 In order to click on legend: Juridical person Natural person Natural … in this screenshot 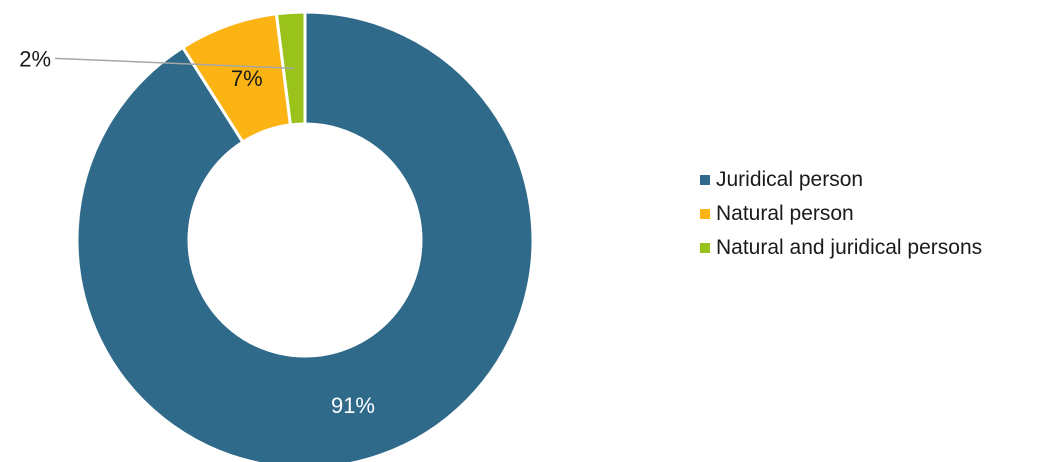, I will do `click(841, 214)`.